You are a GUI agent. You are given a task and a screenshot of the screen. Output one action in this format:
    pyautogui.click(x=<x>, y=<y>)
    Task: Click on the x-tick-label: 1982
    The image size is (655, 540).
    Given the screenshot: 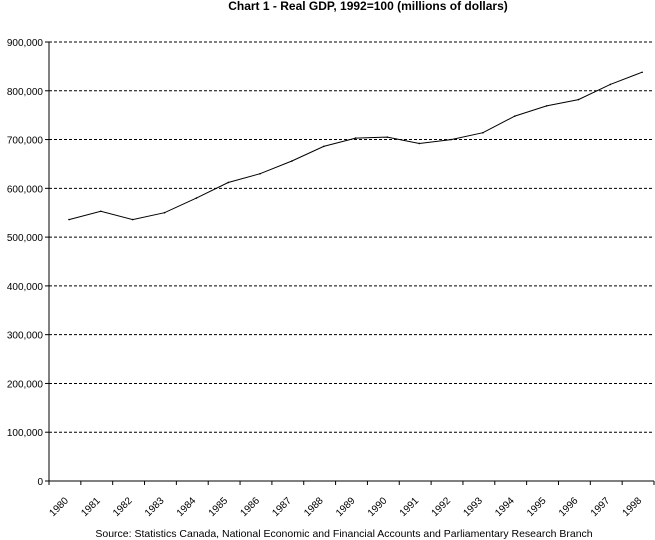 What is the action you would take?
    pyautogui.click(x=123, y=507)
    